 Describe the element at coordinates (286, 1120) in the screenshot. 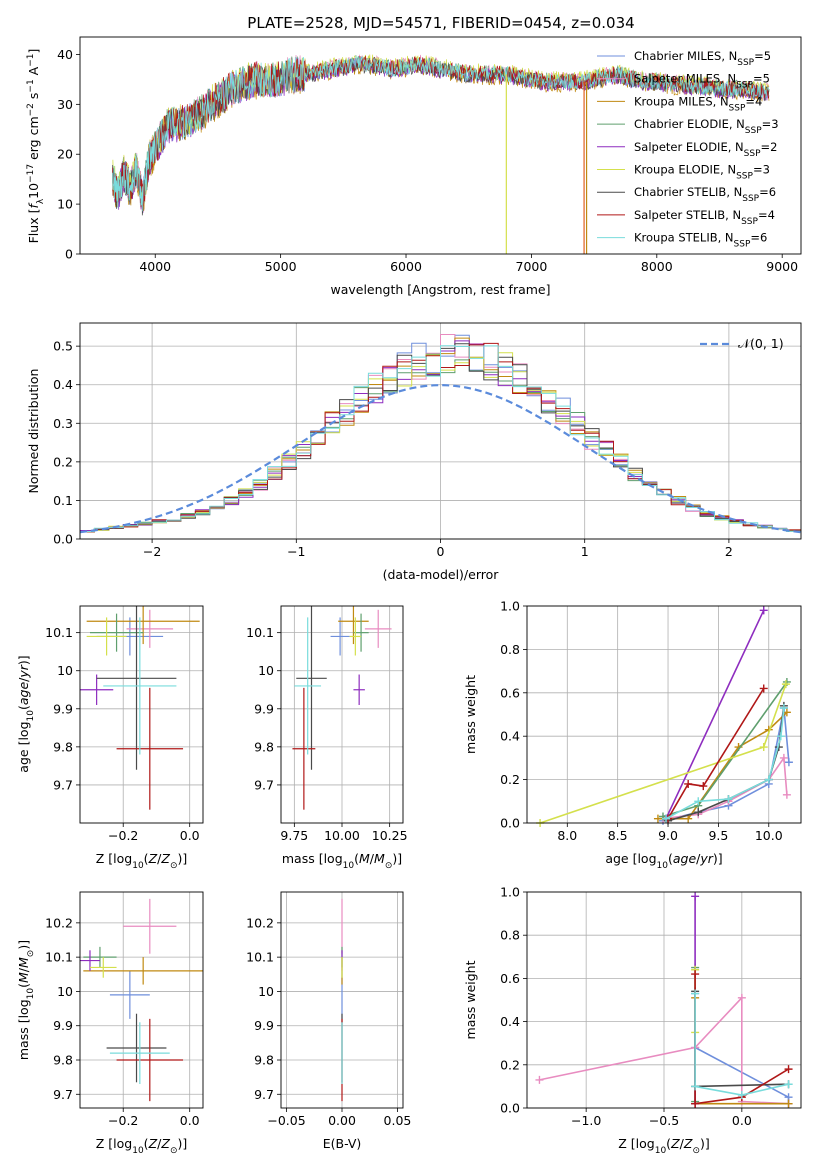

I see `x-tick-label: −0.05` at that location.